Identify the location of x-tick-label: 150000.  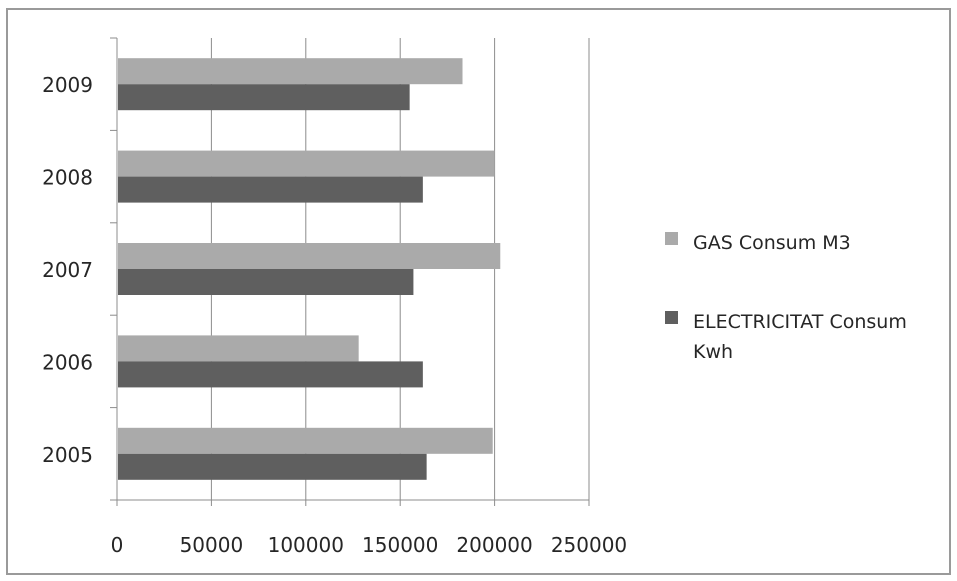
(400, 545).